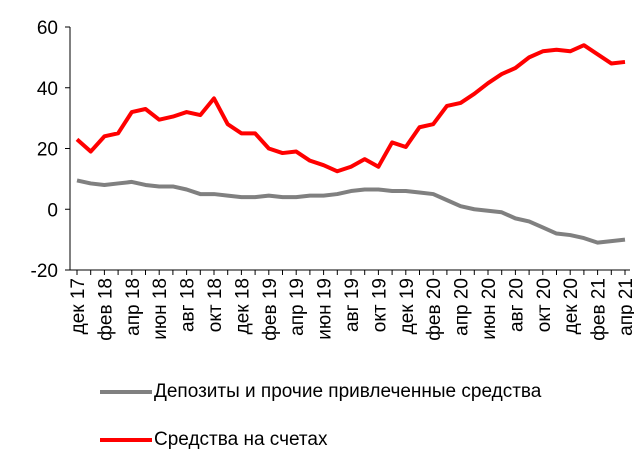 The image size is (634, 456). What do you see at coordinates (188, 305) in the screenshot?
I see `x-tick-label: авг 18` at bounding box center [188, 305].